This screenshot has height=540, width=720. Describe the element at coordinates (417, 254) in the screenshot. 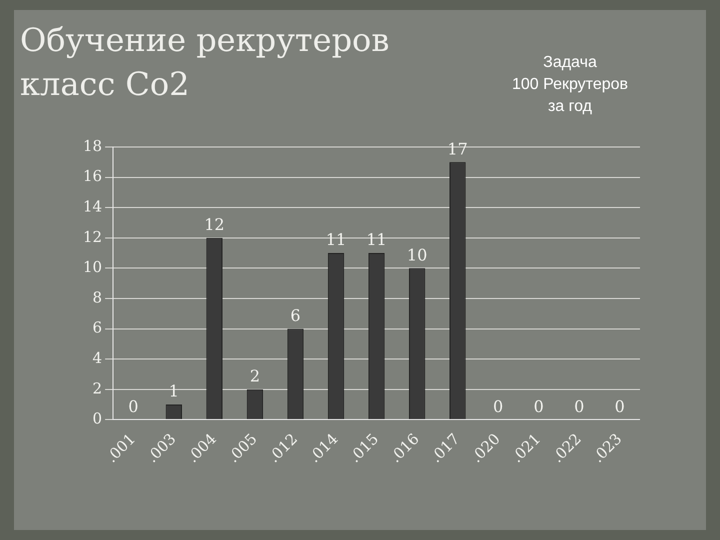

I see `data-label: 10` at that location.